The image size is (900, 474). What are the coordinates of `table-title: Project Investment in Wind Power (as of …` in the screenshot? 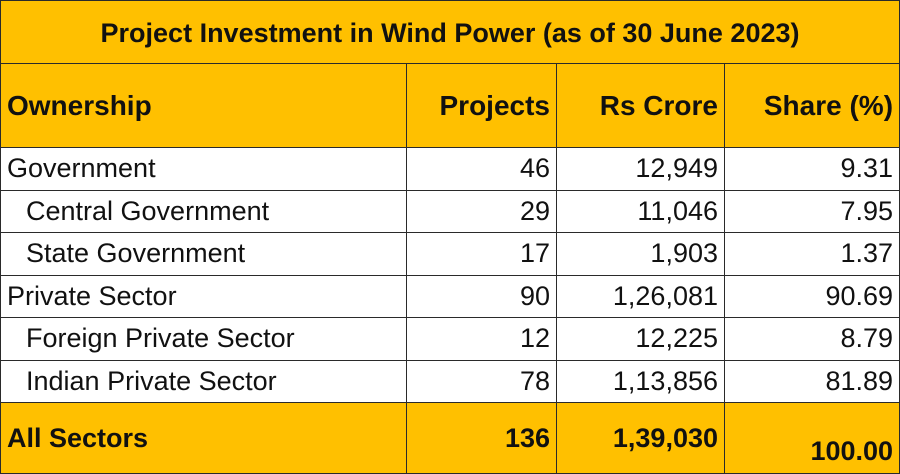 It's located at (450, 32).